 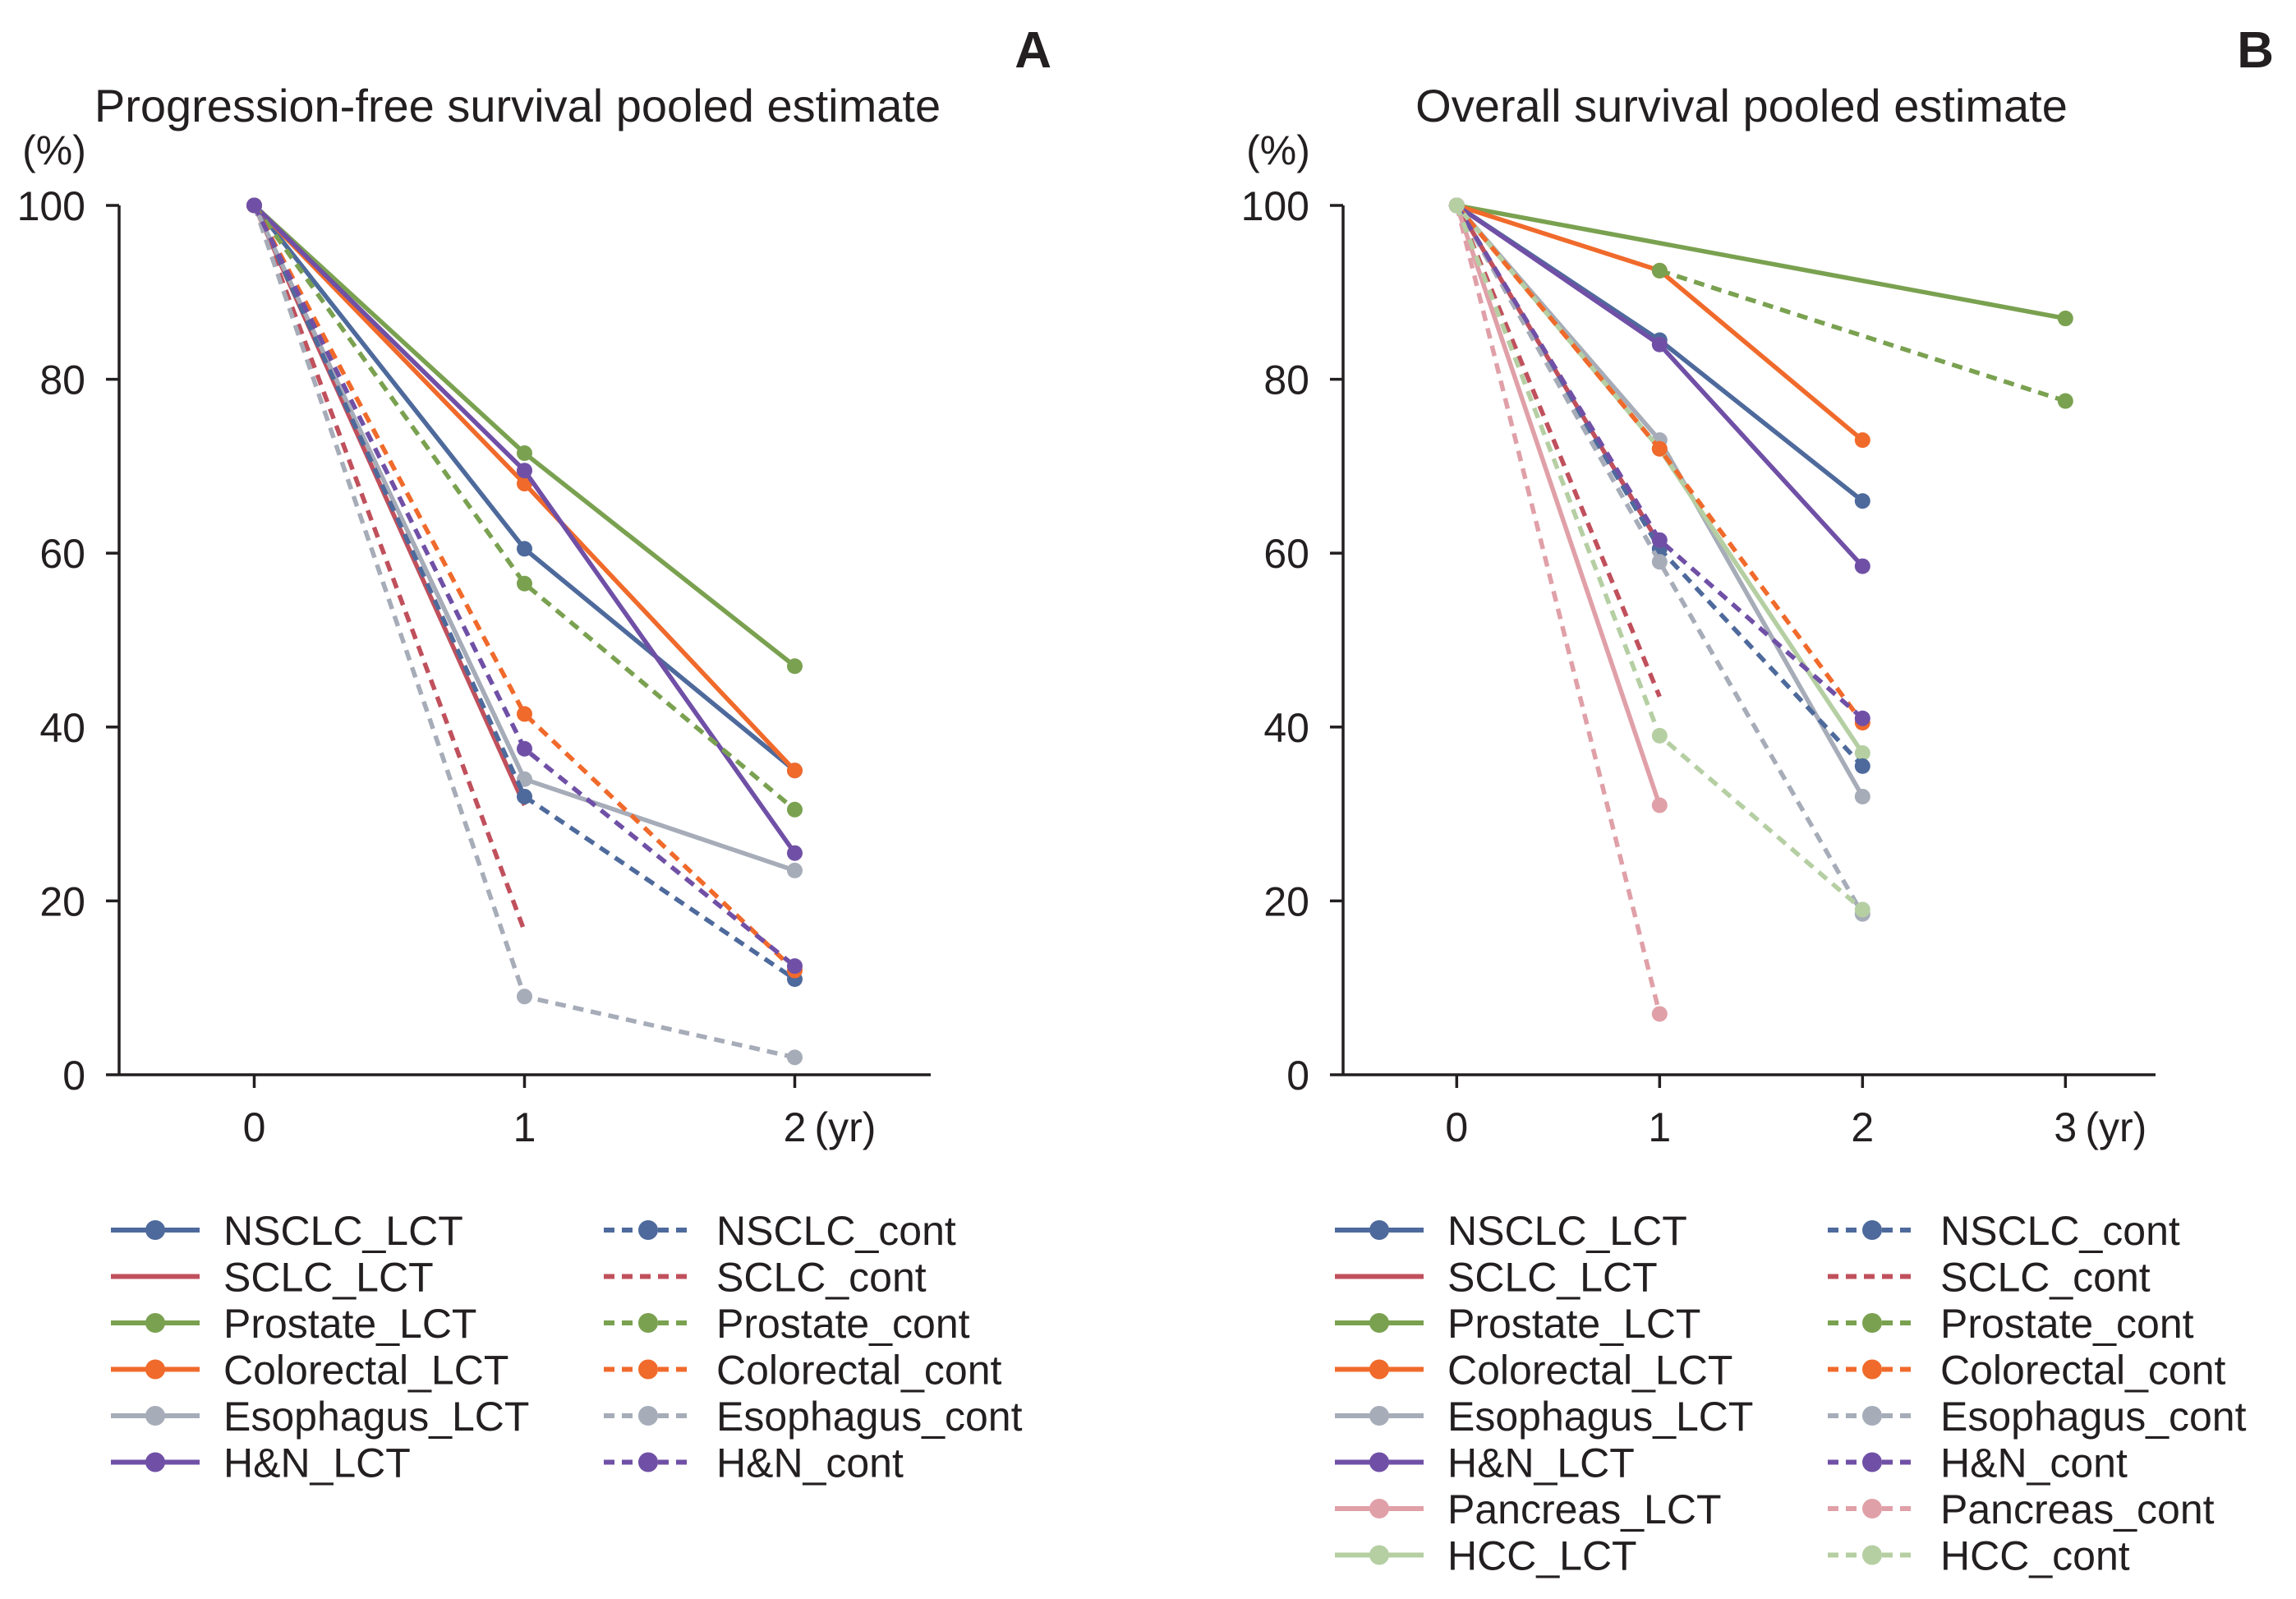 What do you see at coordinates (1541, 1463) in the screenshot?
I see `panel-b-legend-h-n-lct-label: H&N_LCT` at bounding box center [1541, 1463].